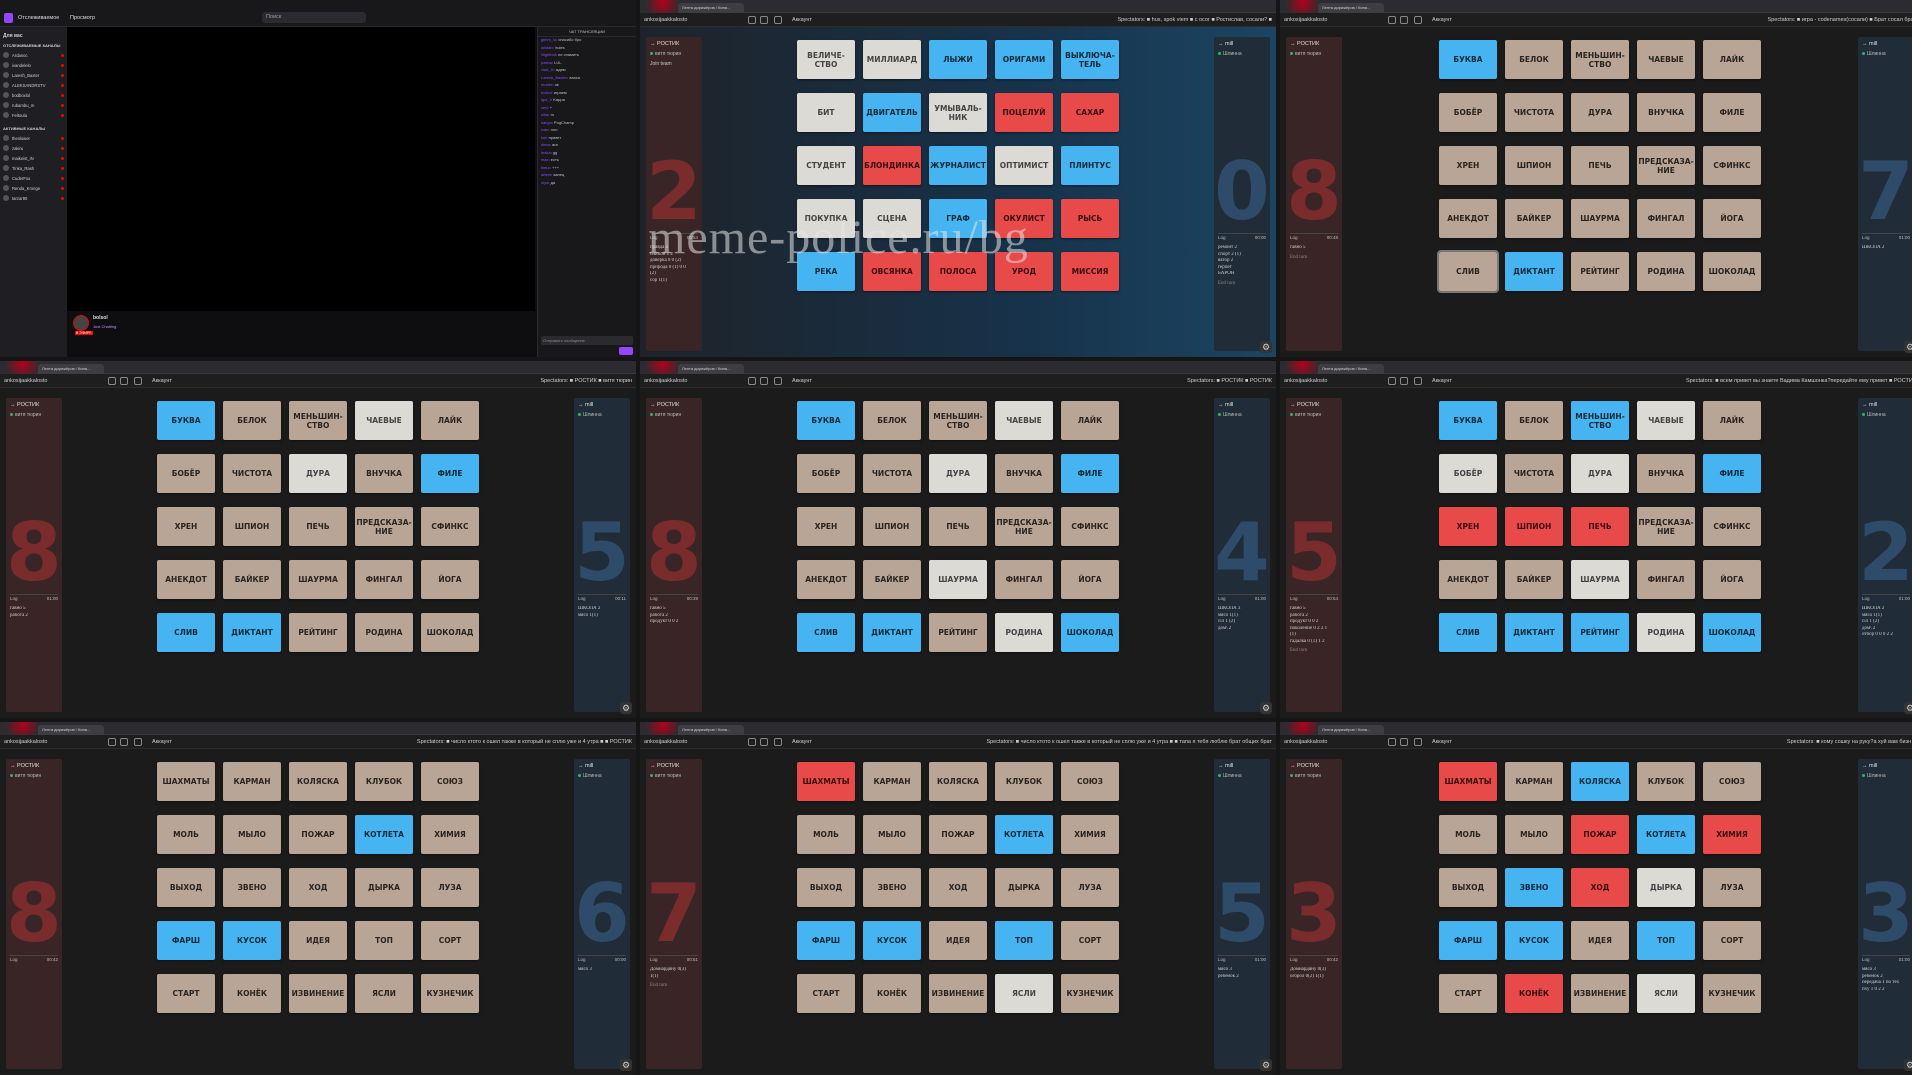 This screenshot has width=1912, height=1075. I want to click on word-card: СЛИВ, so click(826, 632).